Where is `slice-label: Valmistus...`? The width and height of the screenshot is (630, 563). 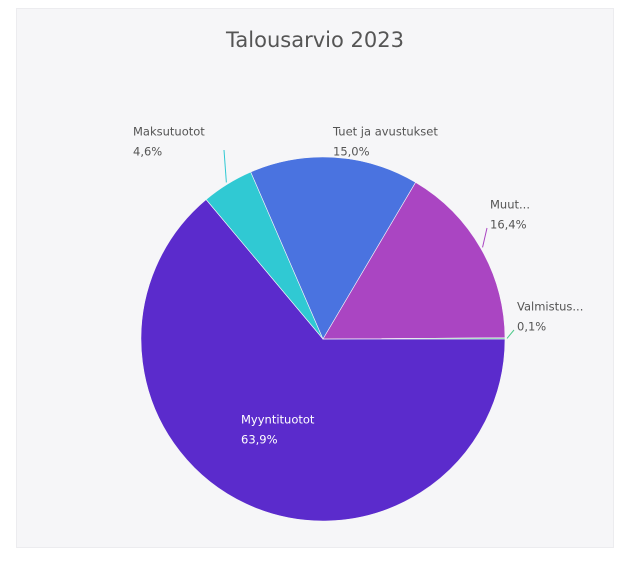
slice-label: Valmistus... is located at coordinates (550, 307).